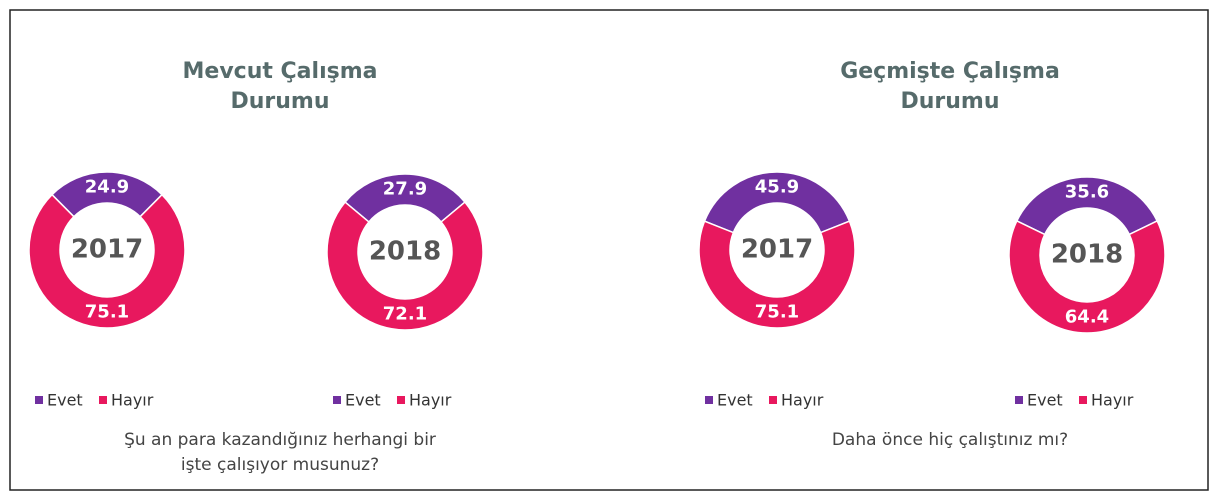 The width and height of the screenshot is (1219, 496). Describe the element at coordinates (405, 314) in the screenshot. I see `value-label: 72.1` at that location.